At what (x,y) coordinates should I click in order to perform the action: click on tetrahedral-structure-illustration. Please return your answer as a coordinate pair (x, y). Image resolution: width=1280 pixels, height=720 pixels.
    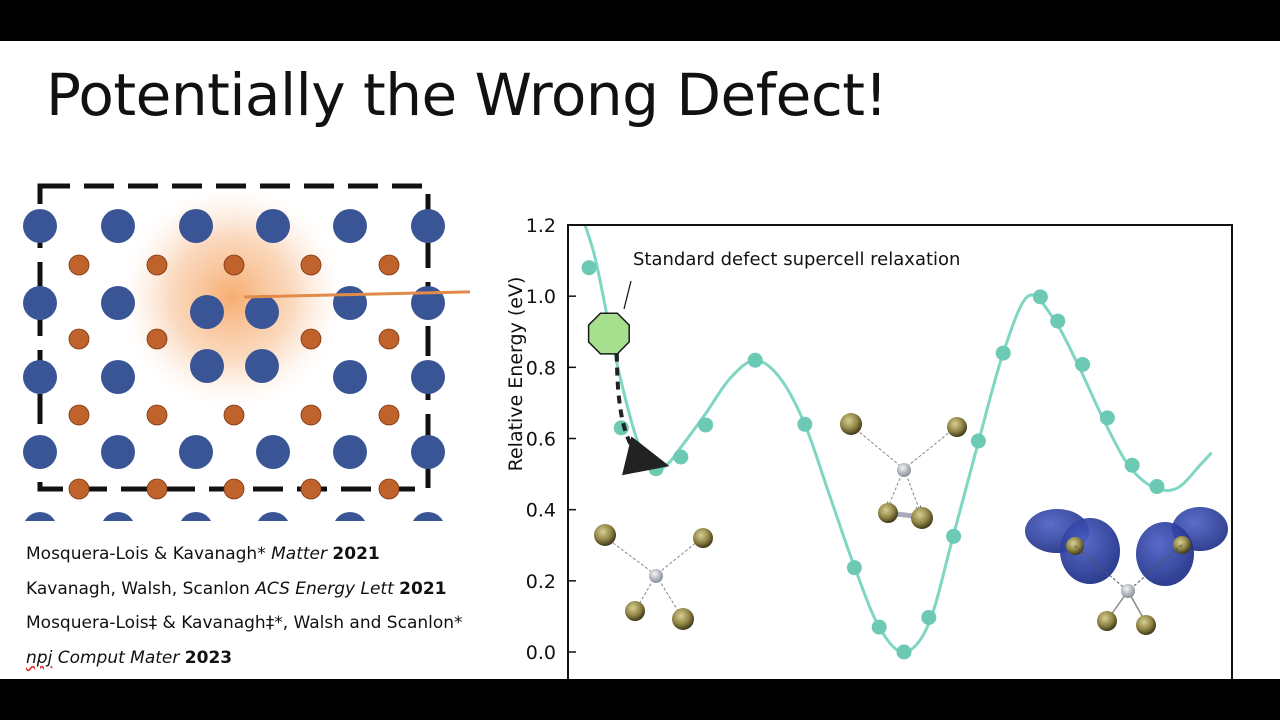
    Looking at the image, I should click on (653, 577).